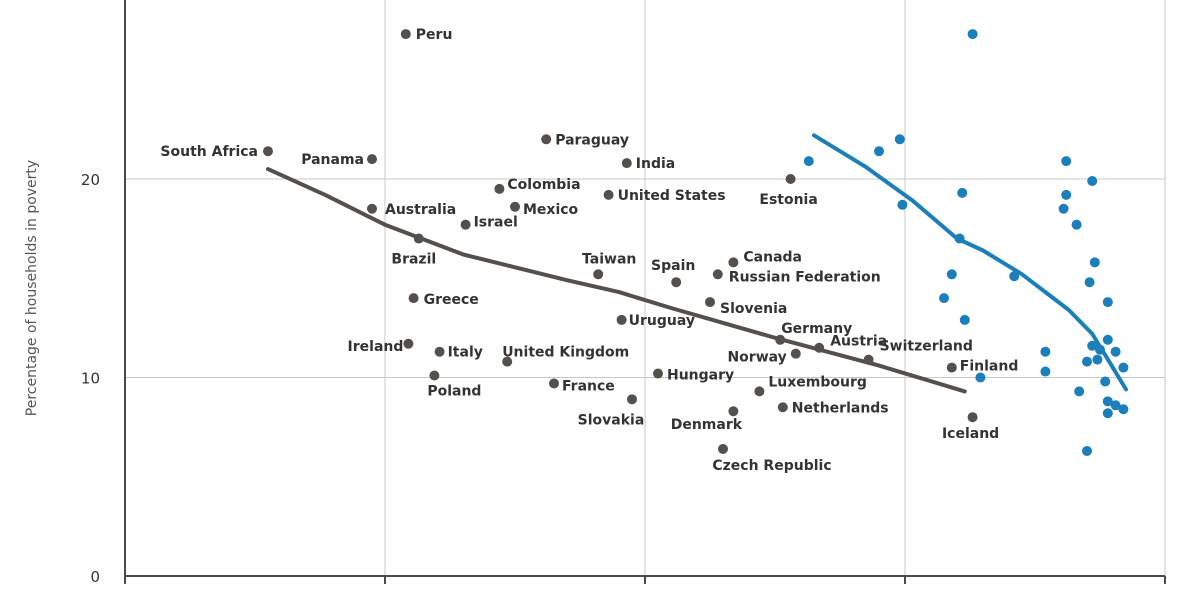 The width and height of the screenshot is (1200, 600). What do you see at coordinates (771, 466) in the screenshot?
I see `point-label: Czech Republic` at bounding box center [771, 466].